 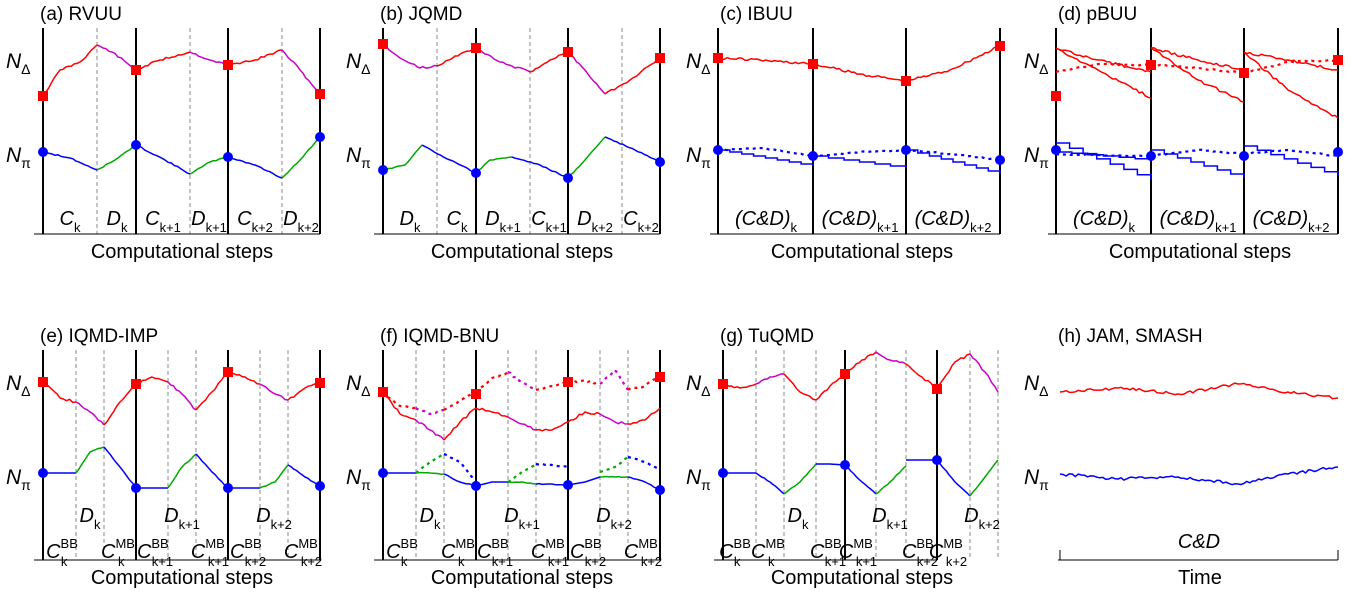 What do you see at coordinates (641, 221) in the screenshot?
I see `step-label: Ck+2` at bounding box center [641, 221].